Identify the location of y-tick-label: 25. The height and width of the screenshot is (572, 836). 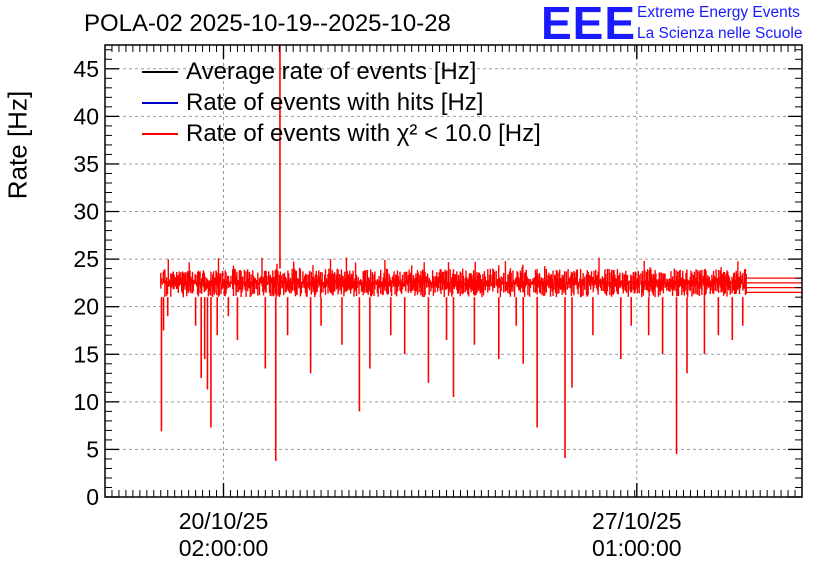
(86, 259).